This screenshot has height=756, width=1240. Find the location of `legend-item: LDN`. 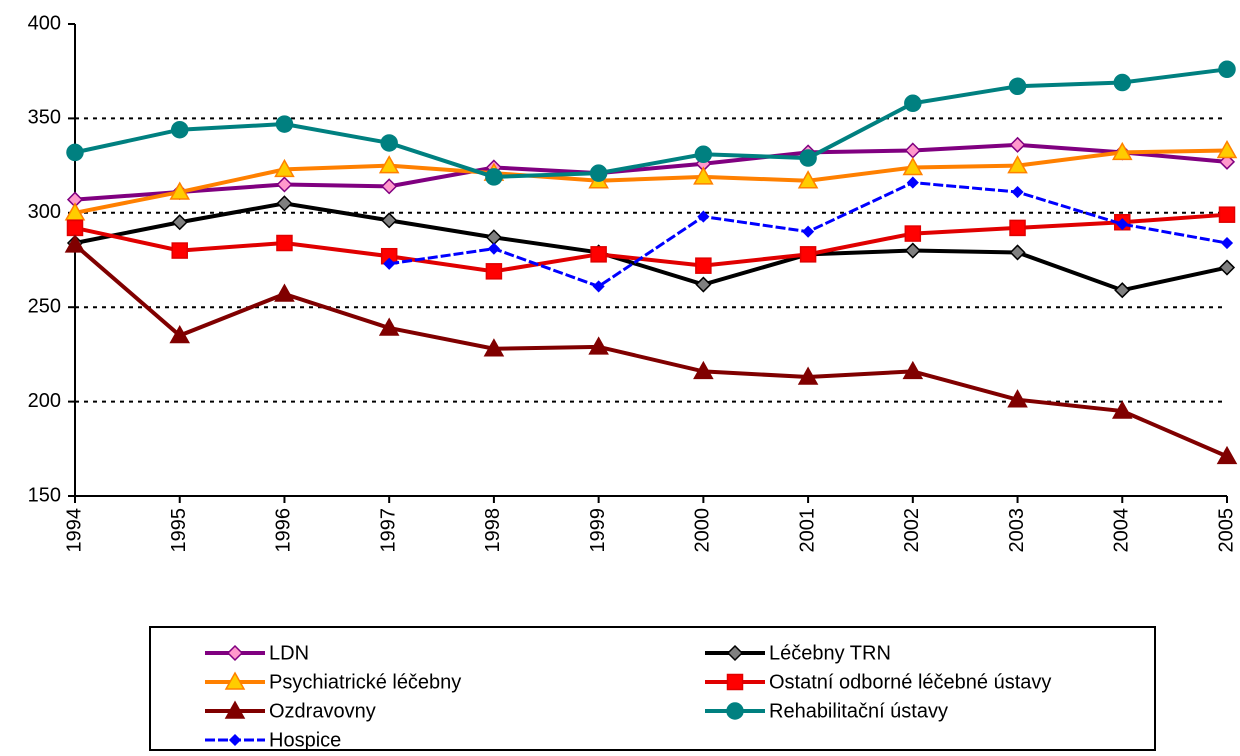

legend-item: LDN is located at coordinates (257, 653).